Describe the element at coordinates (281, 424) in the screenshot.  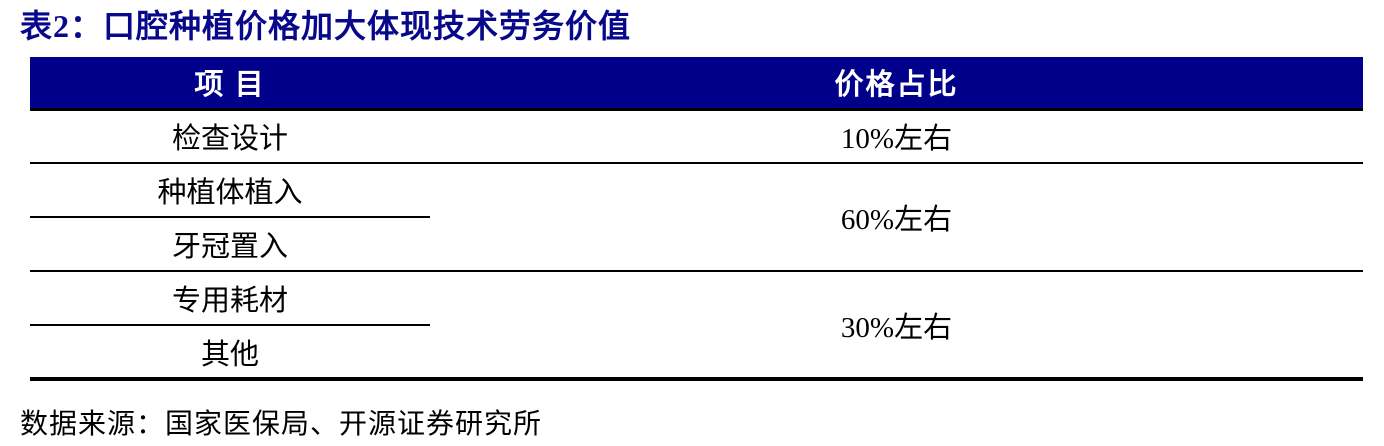
I see `data-source-note: 数据来源：国家医保局、开源证券研究所` at that location.